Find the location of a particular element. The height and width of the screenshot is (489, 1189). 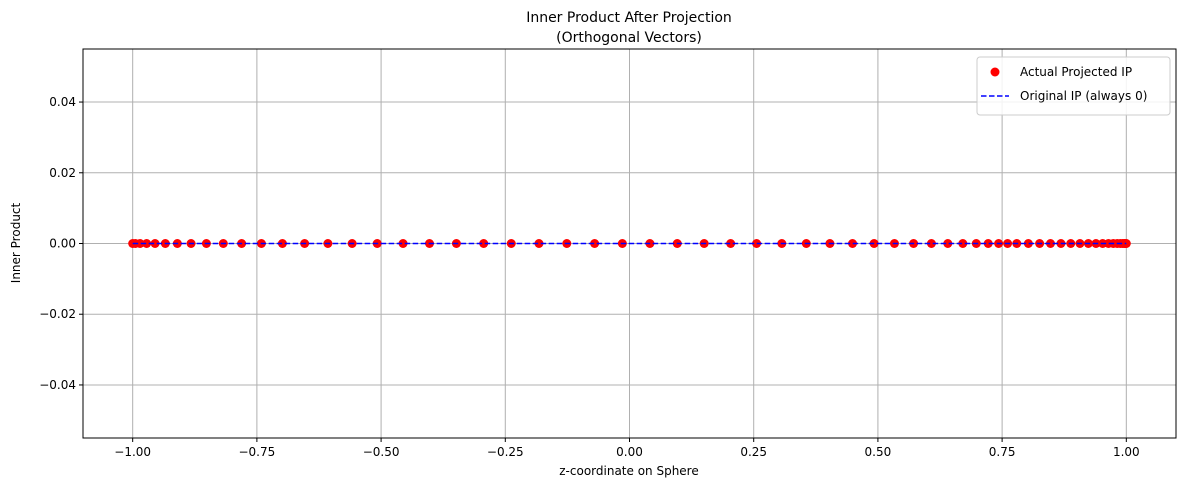

series-layer is located at coordinates (629, 243).